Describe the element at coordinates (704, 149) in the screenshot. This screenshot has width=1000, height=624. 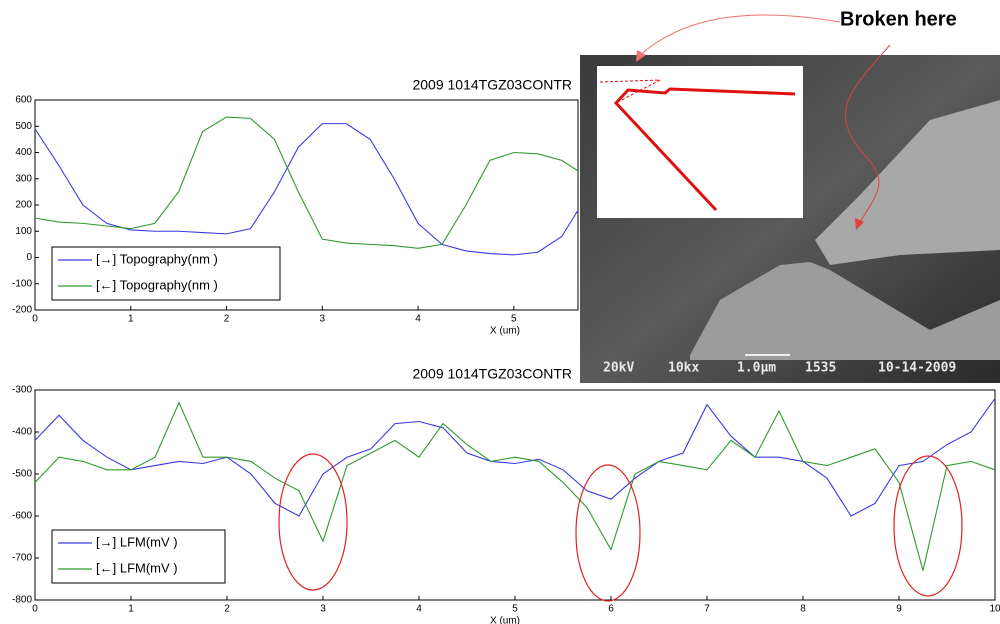
I see `inset-probe` at that location.